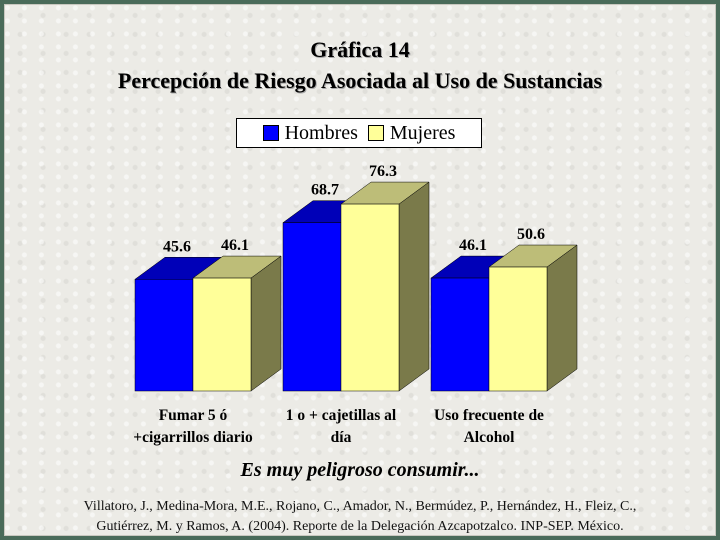  What do you see at coordinates (489, 415) in the screenshot?
I see `category-label-2-0: Uso frecuente de` at bounding box center [489, 415].